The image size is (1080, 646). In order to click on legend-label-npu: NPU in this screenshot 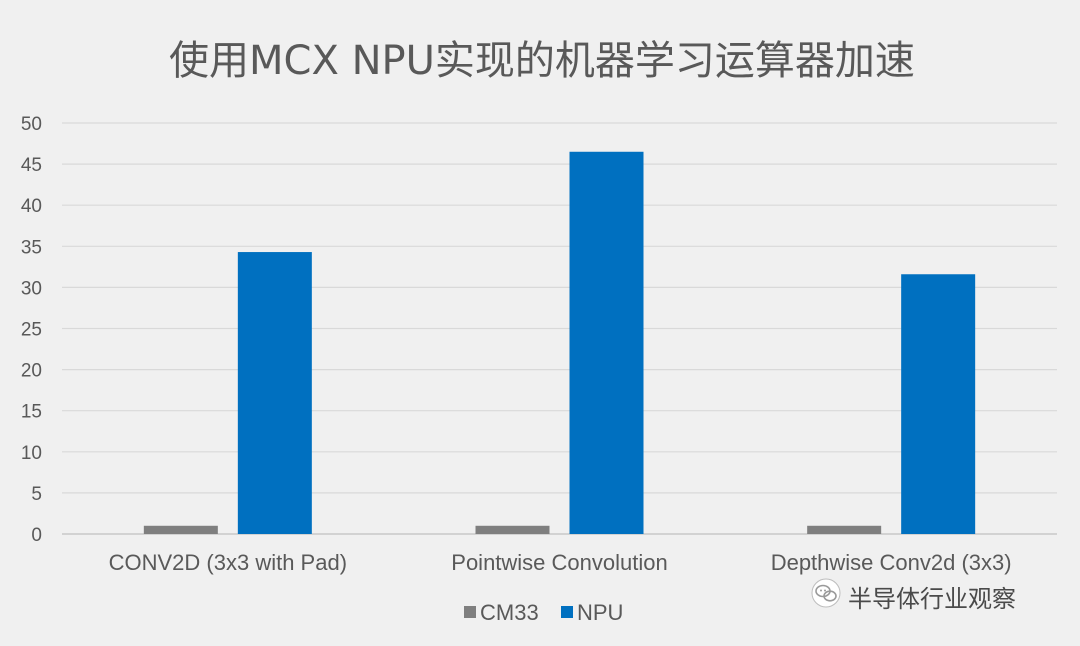, I will do `click(600, 612)`.